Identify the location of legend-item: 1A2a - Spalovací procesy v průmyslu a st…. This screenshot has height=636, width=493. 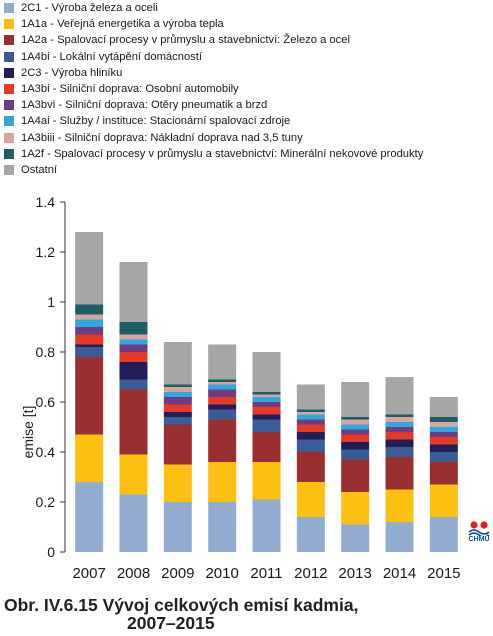
(247, 40).